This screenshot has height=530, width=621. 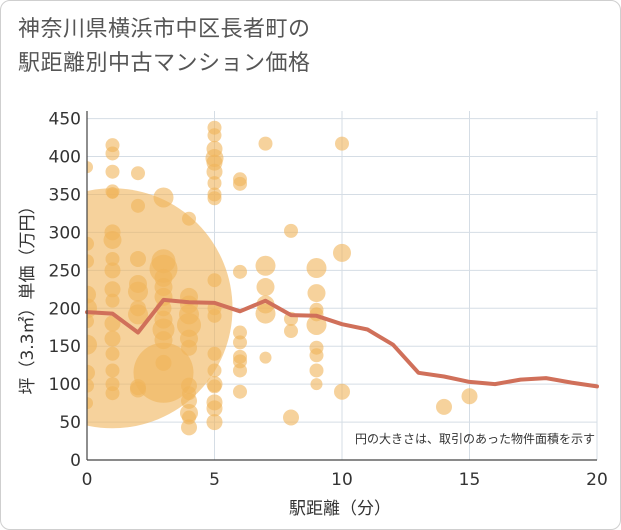 I want to click on line-layer, so click(x=342, y=343).